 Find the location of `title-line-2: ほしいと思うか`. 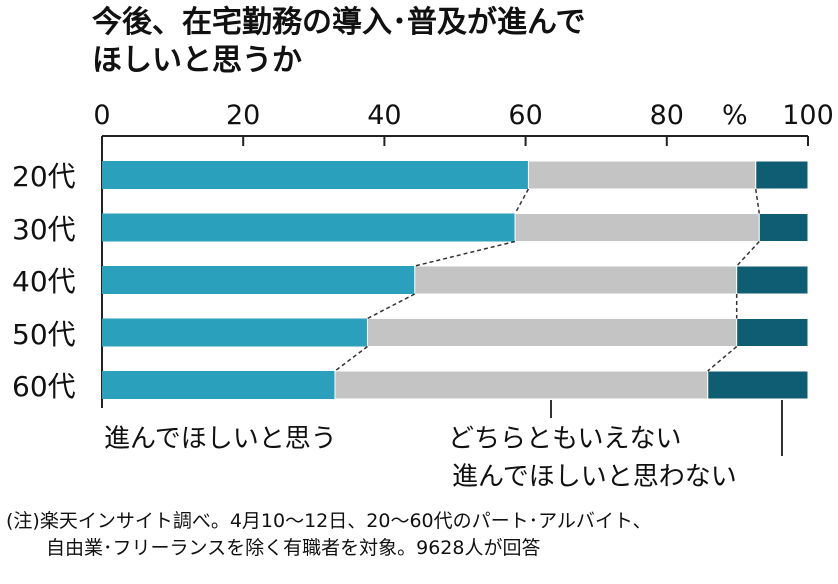

title-line-2: ほしいと思うか is located at coordinates (197, 60).